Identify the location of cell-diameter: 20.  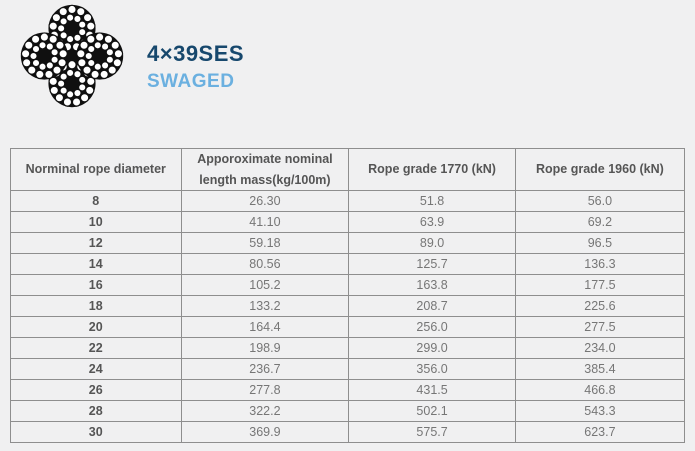
(96, 327).